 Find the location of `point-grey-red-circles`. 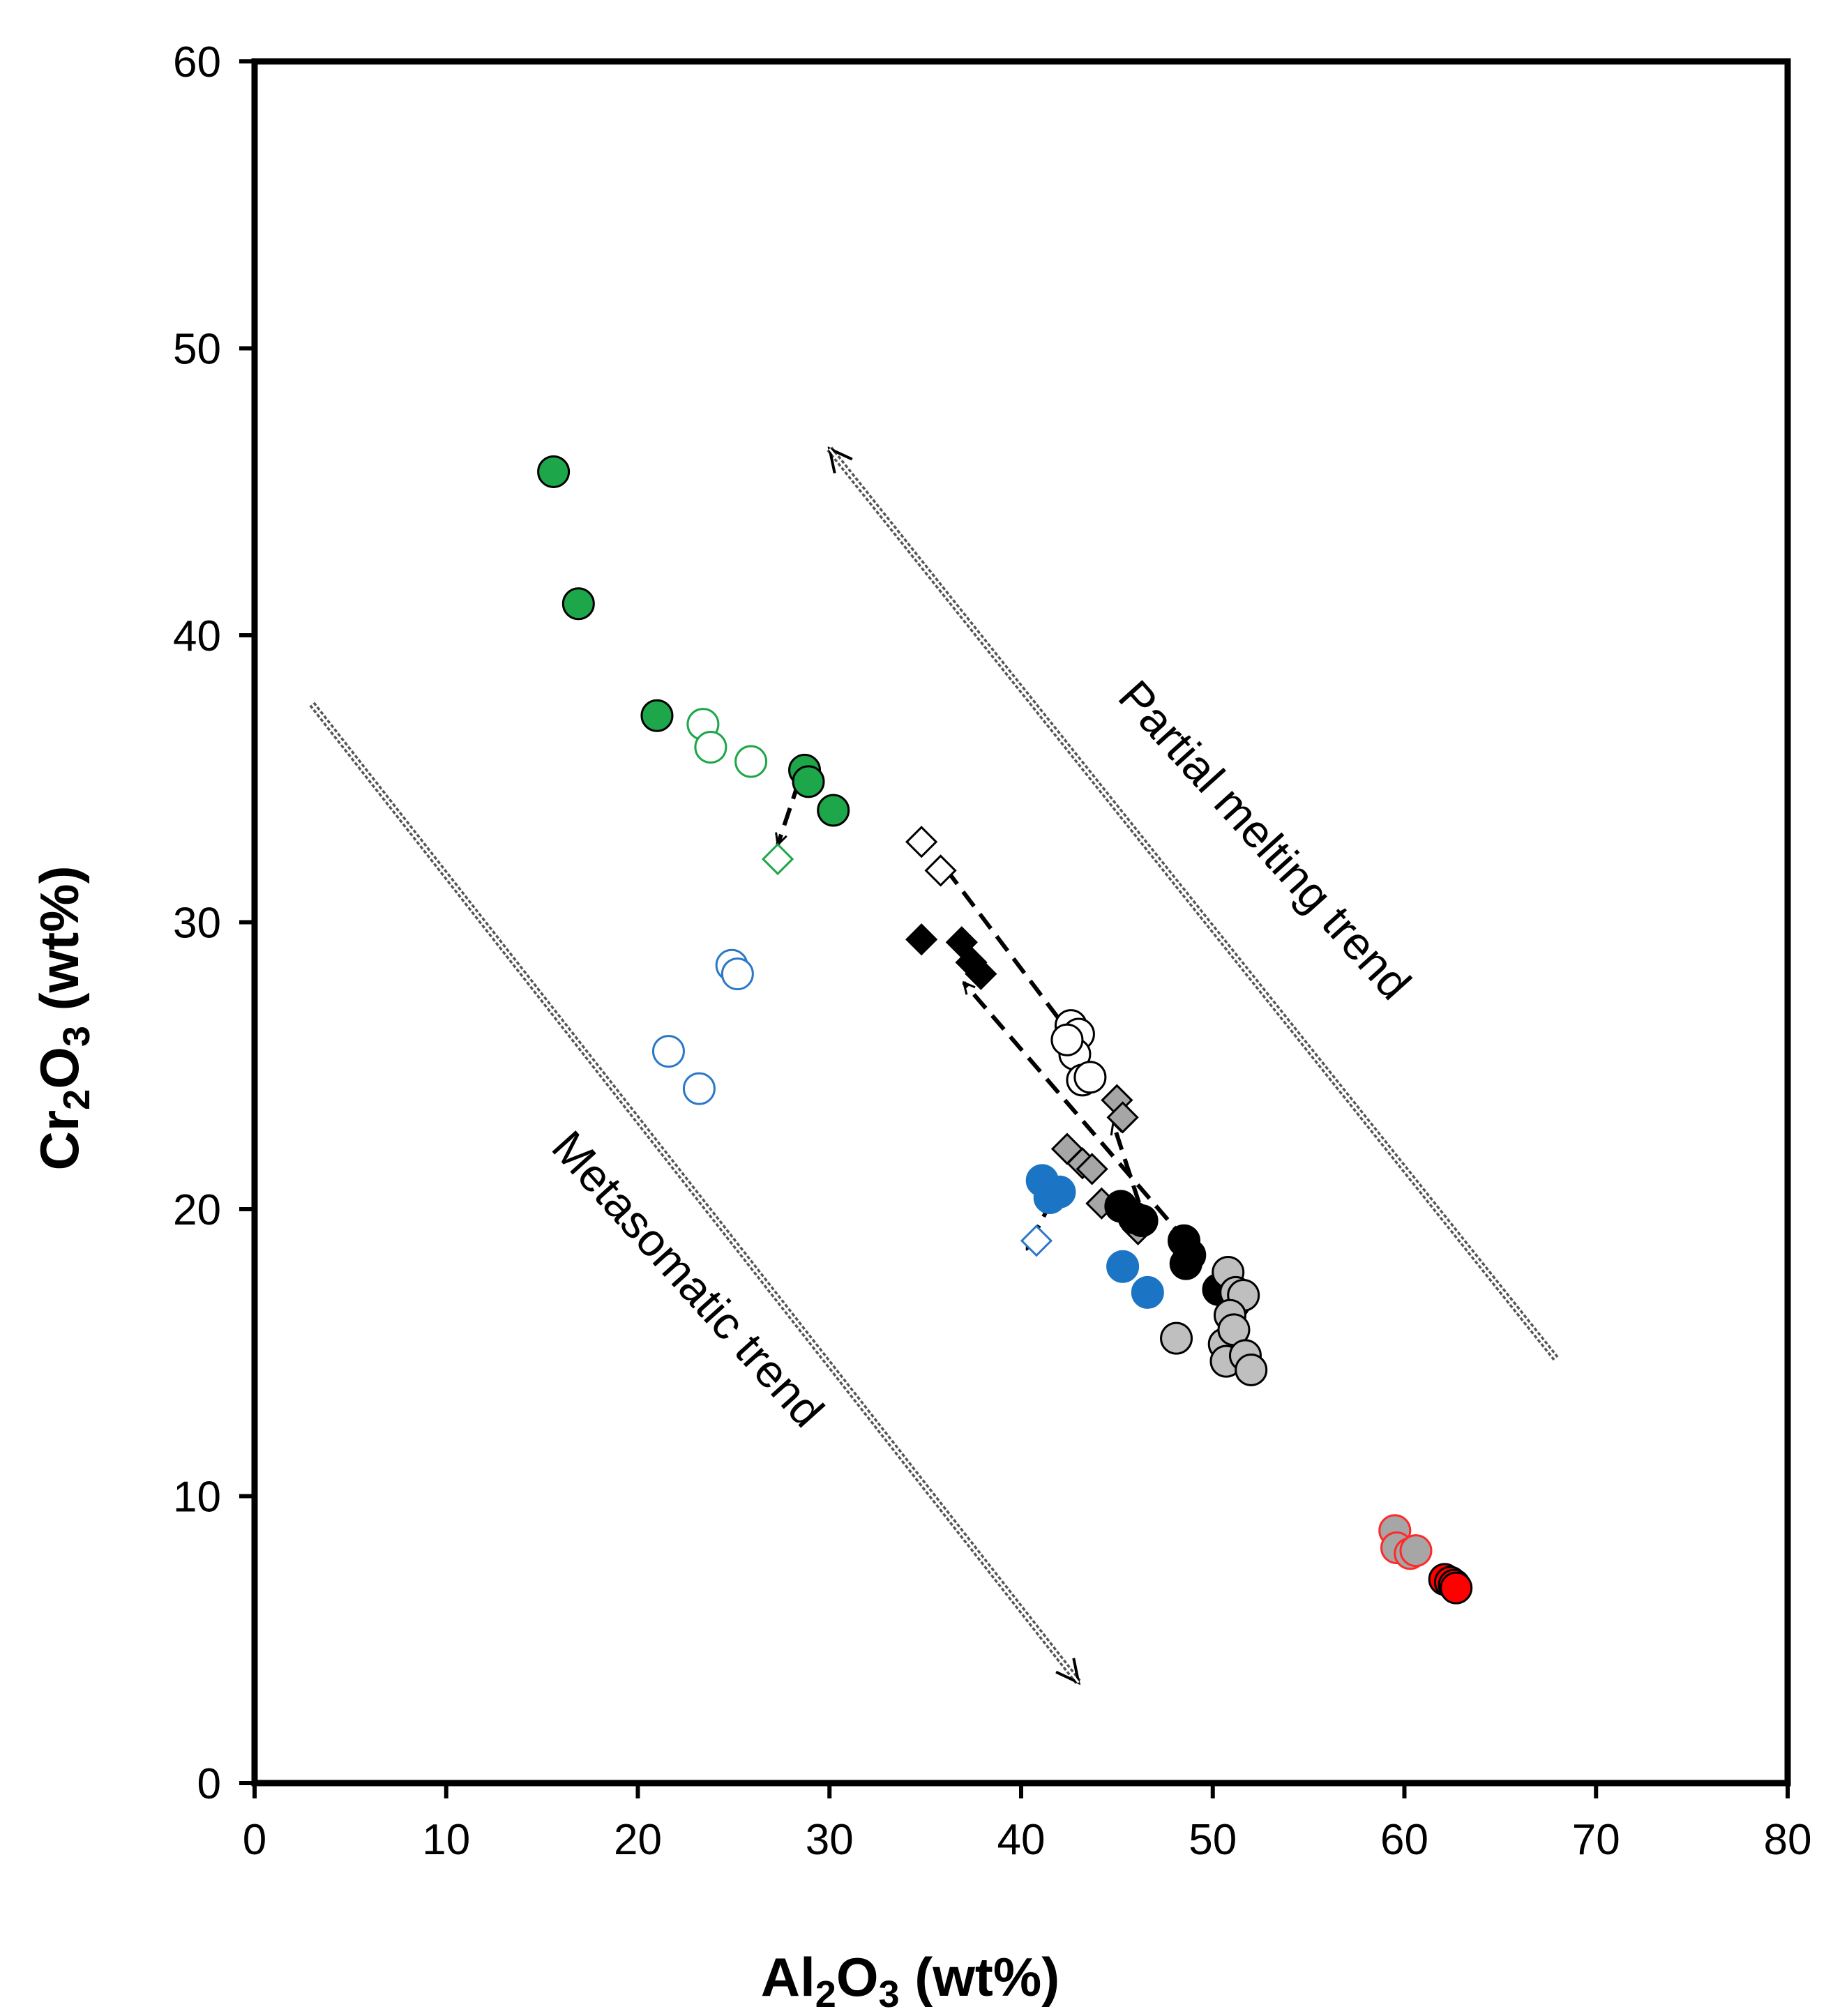

point-grey-red-circles is located at coordinates (1416, 1551).